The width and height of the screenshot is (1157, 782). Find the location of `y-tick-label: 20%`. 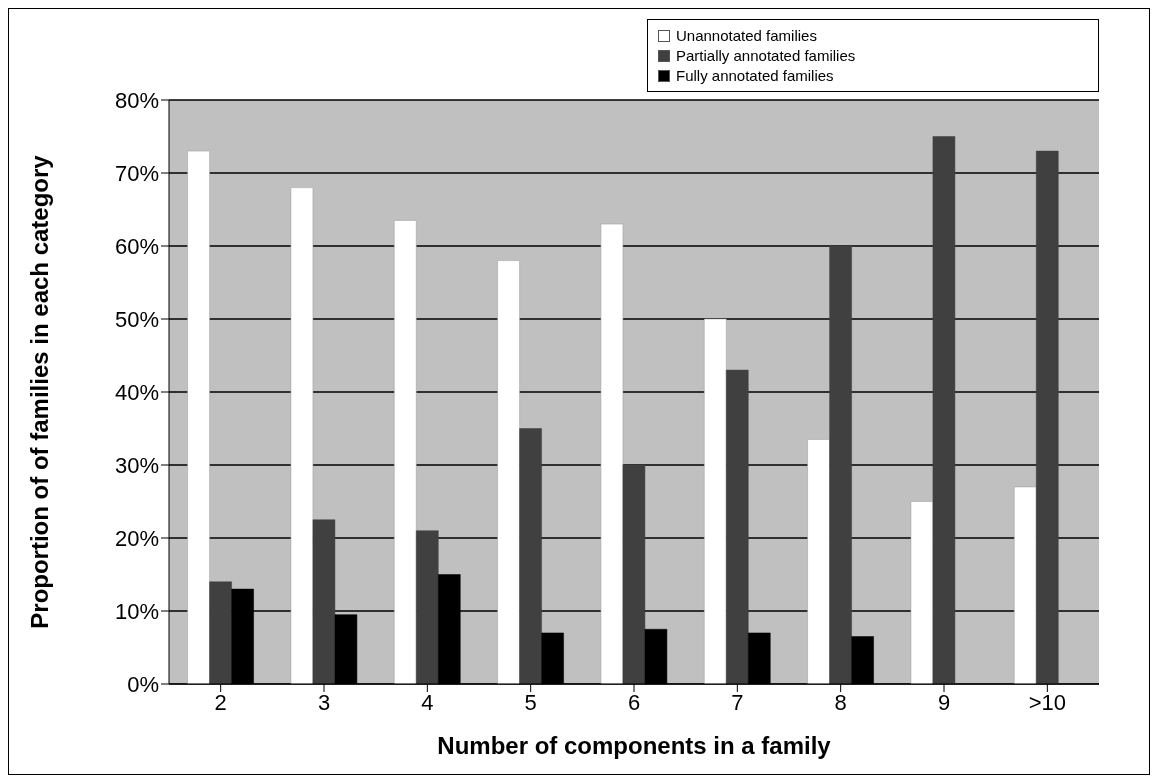

y-tick-label: 20% is located at coordinates (136, 538).